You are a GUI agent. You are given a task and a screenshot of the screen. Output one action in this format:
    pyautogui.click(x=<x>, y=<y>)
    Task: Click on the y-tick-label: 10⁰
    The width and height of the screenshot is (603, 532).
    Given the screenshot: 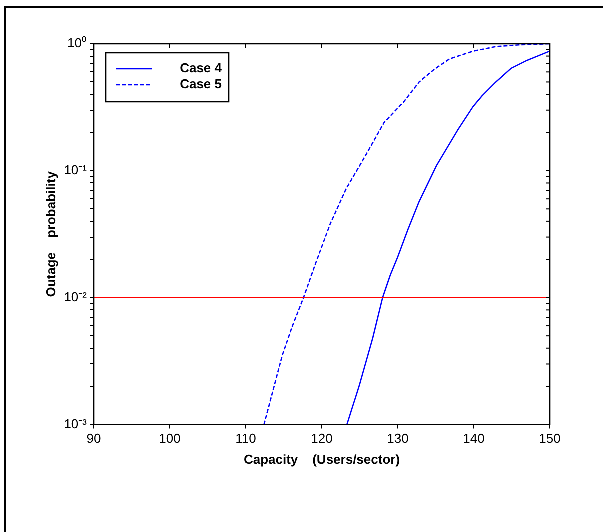 What is the action you would take?
    pyautogui.click(x=77, y=43)
    